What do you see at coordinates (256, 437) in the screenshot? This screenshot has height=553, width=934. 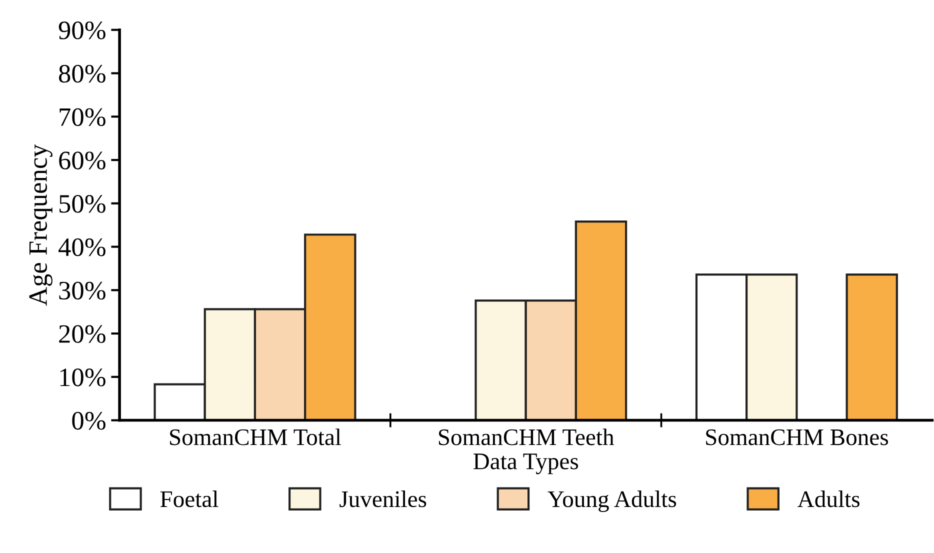 I see `x-tick-label: SomanCHM Total` at bounding box center [256, 437].